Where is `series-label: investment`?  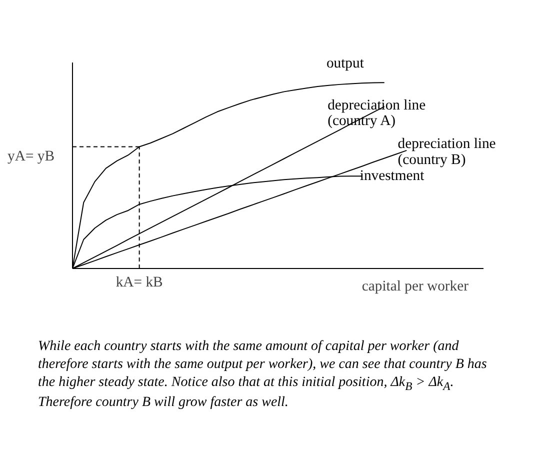
series-label: investment is located at coordinates (392, 176).